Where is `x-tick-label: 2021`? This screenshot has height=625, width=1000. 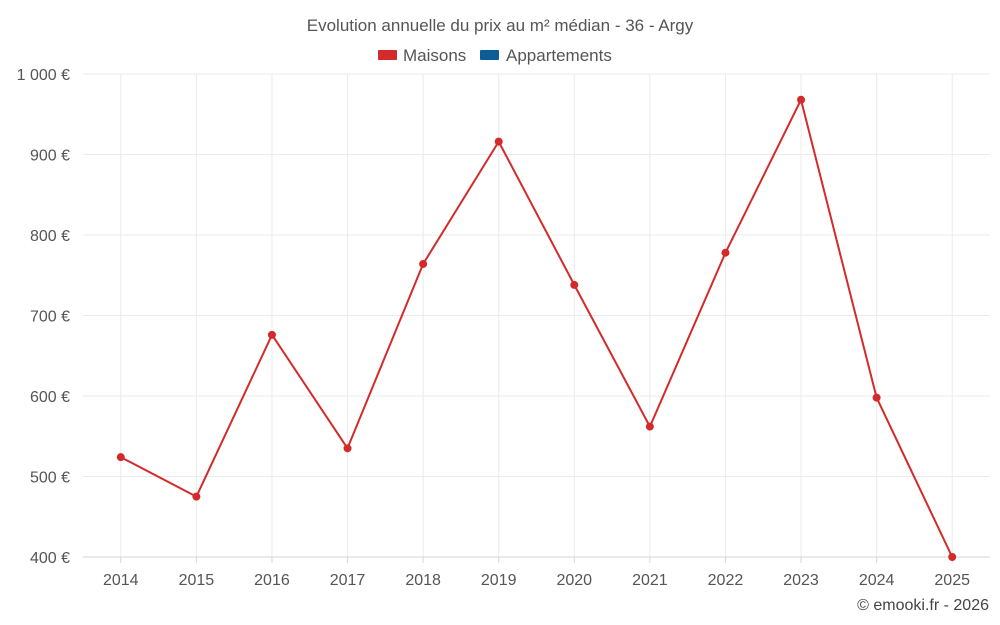 x-tick-label: 2021 is located at coordinates (650, 580).